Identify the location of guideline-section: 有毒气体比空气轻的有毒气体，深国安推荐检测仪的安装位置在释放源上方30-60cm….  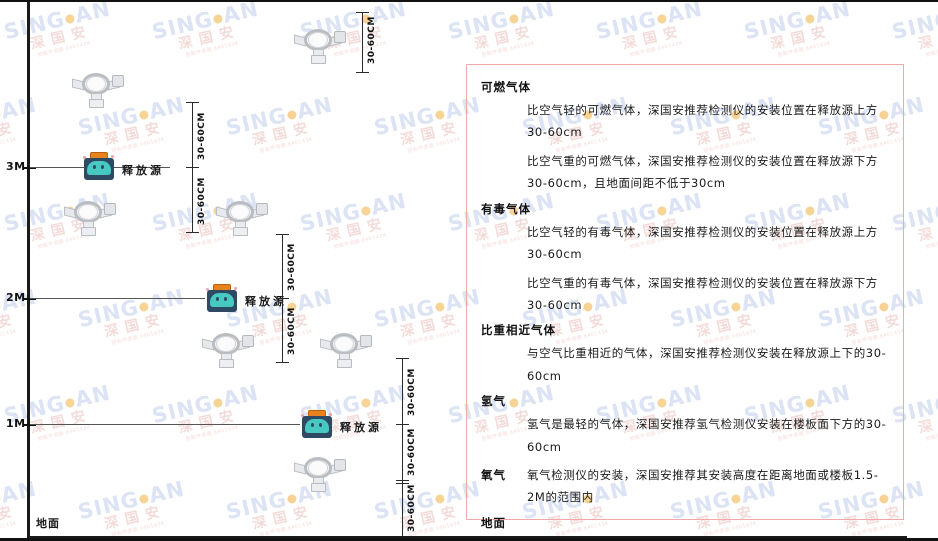
(685, 259).